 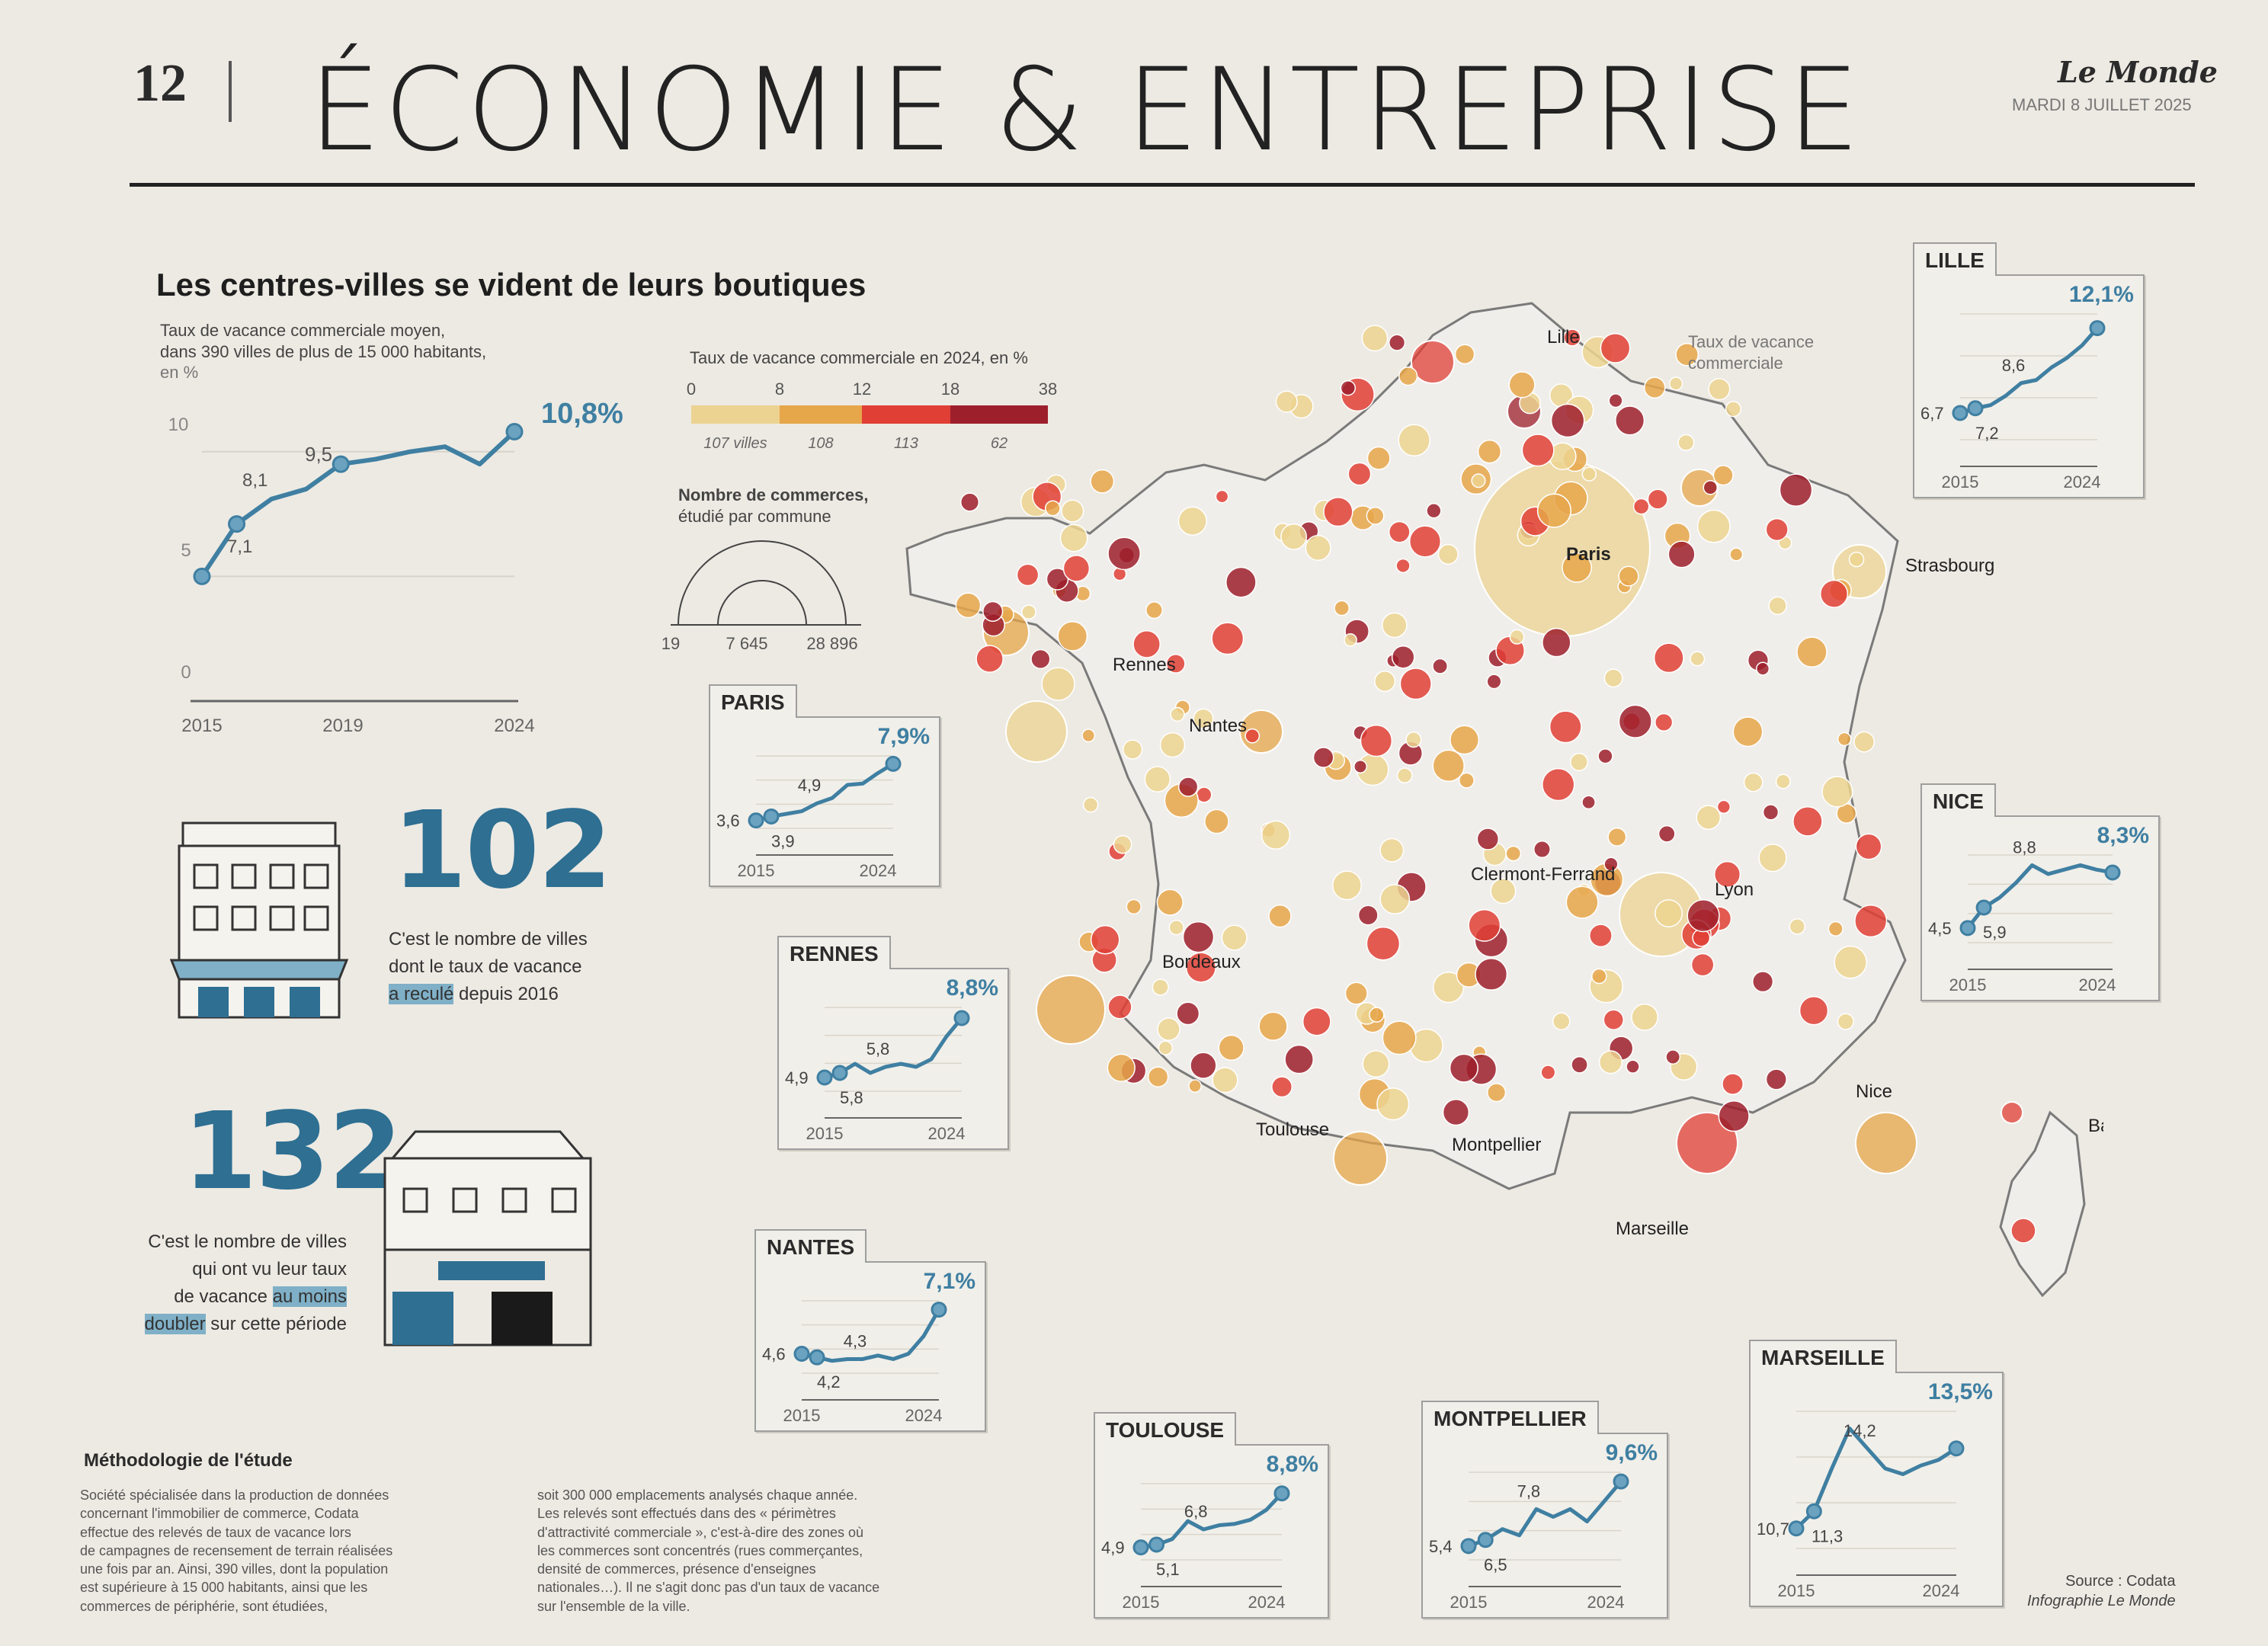 I want to click on city-label: Bastia, so click(x=2095, y=1126).